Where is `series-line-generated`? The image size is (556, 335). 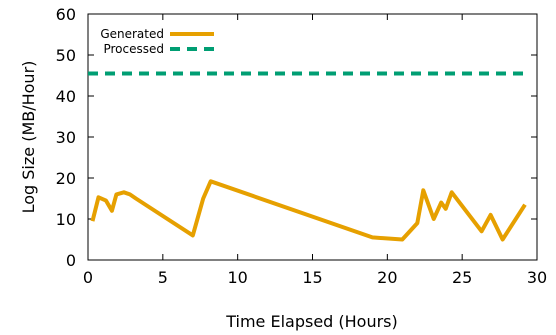
series-line-generated is located at coordinates (308, 210).